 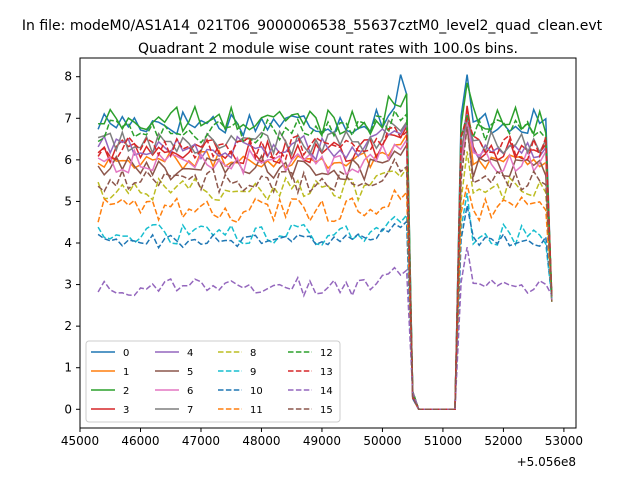 I want to click on legend-label-4: 4, so click(x=190, y=353).